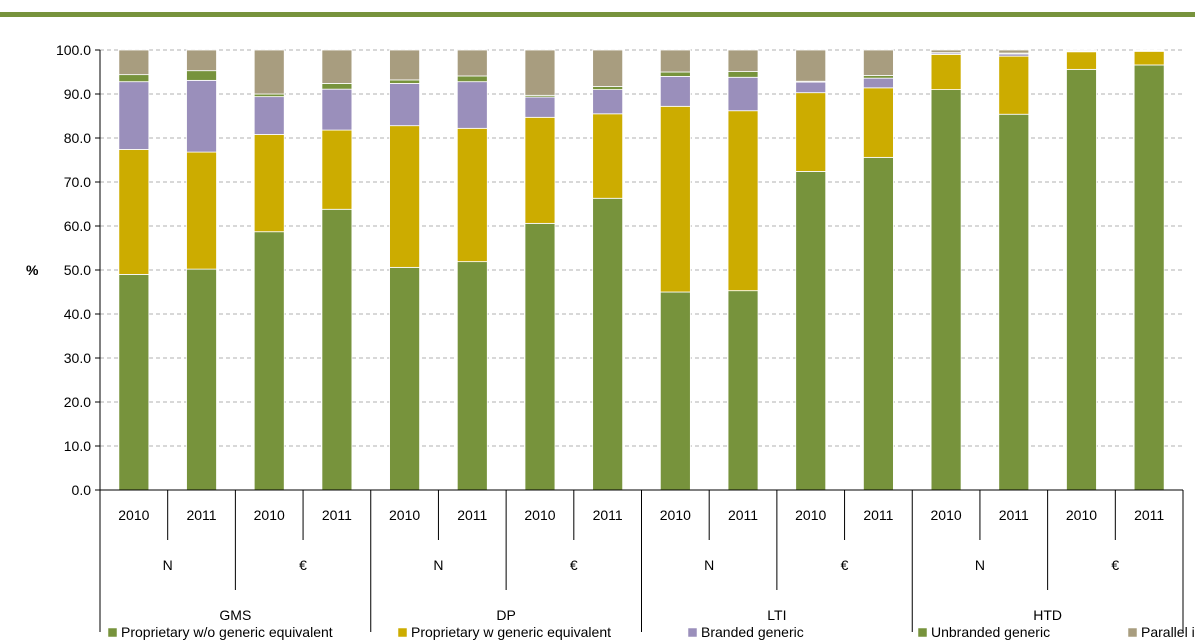 This screenshot has height=644, width=1195. I want to click on x-group-label: GMS, so click(235, 615).